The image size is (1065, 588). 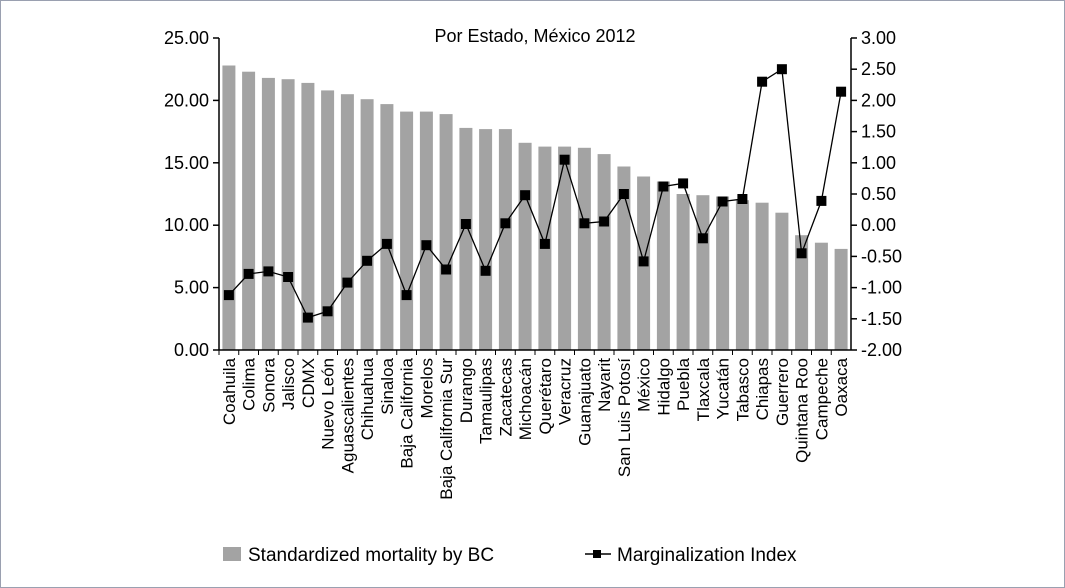 What do you see at coordinates (802, 410) in the screenshot?
I see `category-label: Quintana Roo` at bounding box center [802, 410].